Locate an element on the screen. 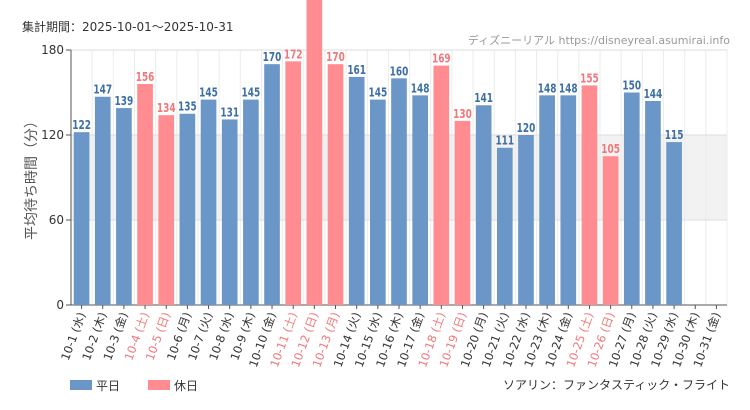  data-label: 155 is located at coordinates (589, 78).